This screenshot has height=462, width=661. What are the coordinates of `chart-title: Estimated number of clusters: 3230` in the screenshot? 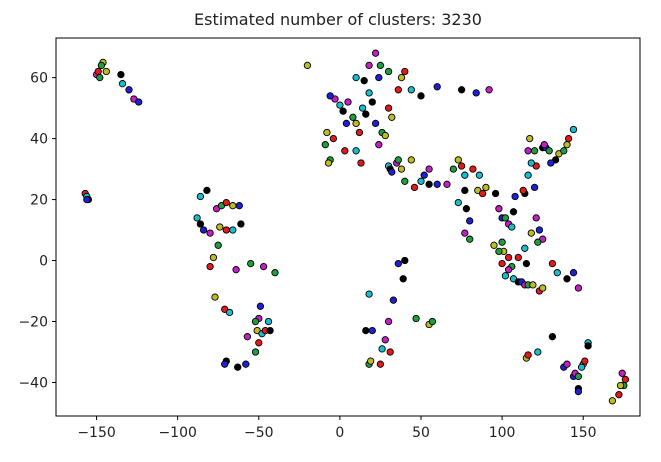 It's located at (338, 19).